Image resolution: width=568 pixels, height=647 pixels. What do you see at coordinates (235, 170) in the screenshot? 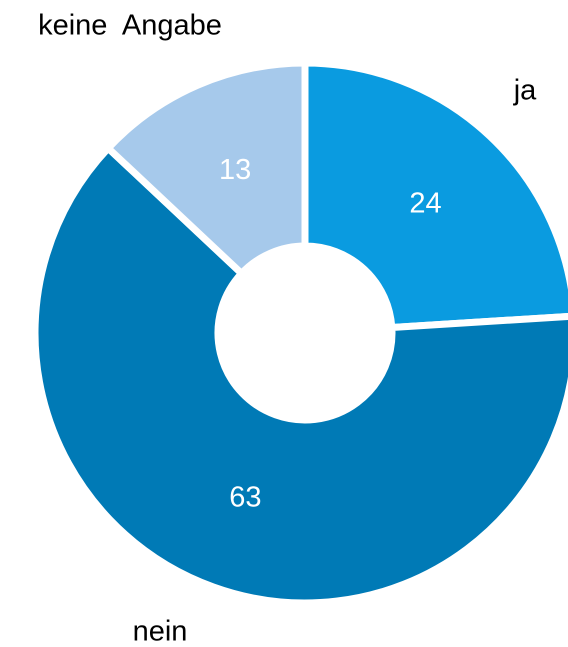
I see `value-label: 13` at bounding box center [235, 170].